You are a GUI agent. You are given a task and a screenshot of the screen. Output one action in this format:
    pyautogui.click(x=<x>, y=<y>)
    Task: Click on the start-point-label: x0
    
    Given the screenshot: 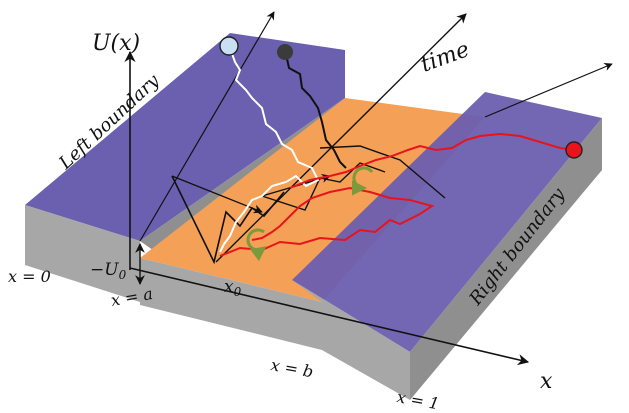 What is the action you would take?
    pyautogui.click(x=233, y=288)
    